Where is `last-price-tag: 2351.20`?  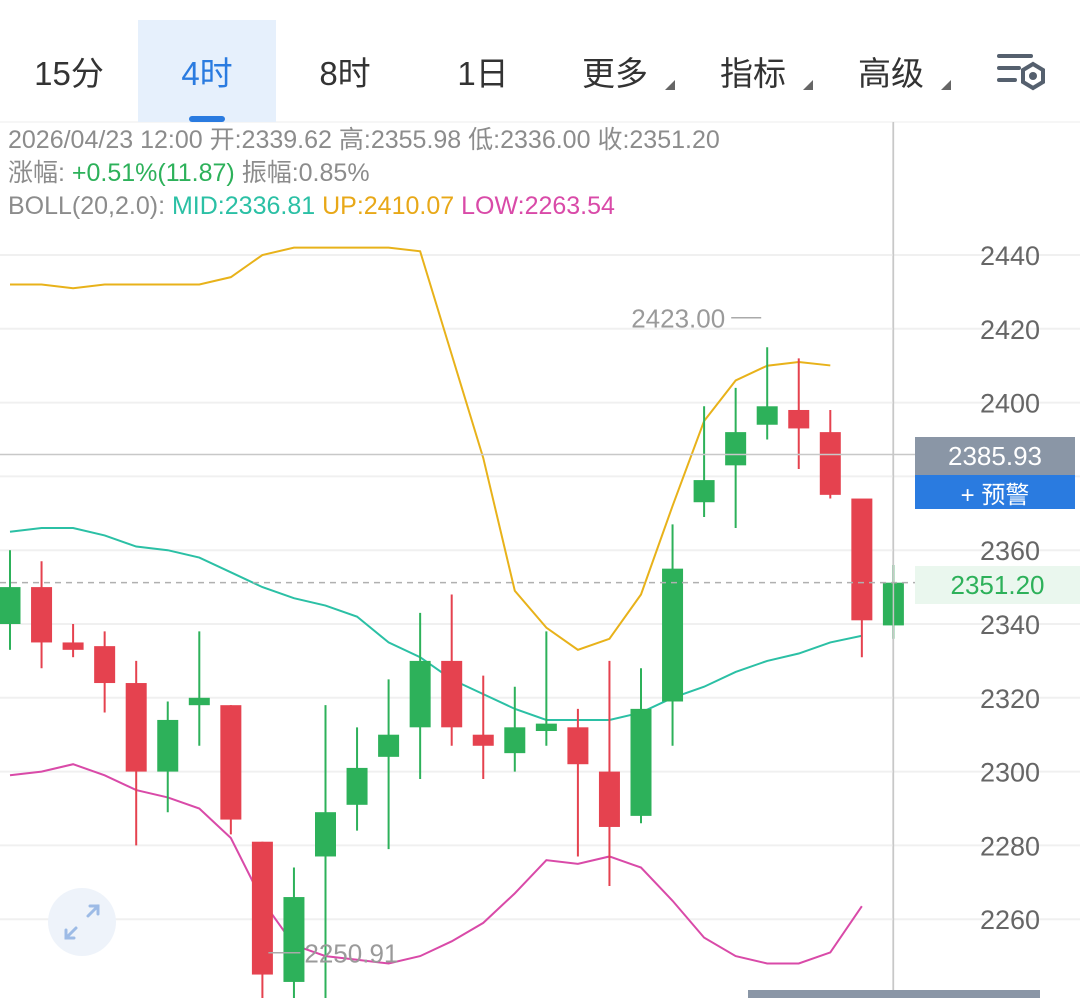 last-price-tag: 2351.20 is located at coordinates (997, 585).